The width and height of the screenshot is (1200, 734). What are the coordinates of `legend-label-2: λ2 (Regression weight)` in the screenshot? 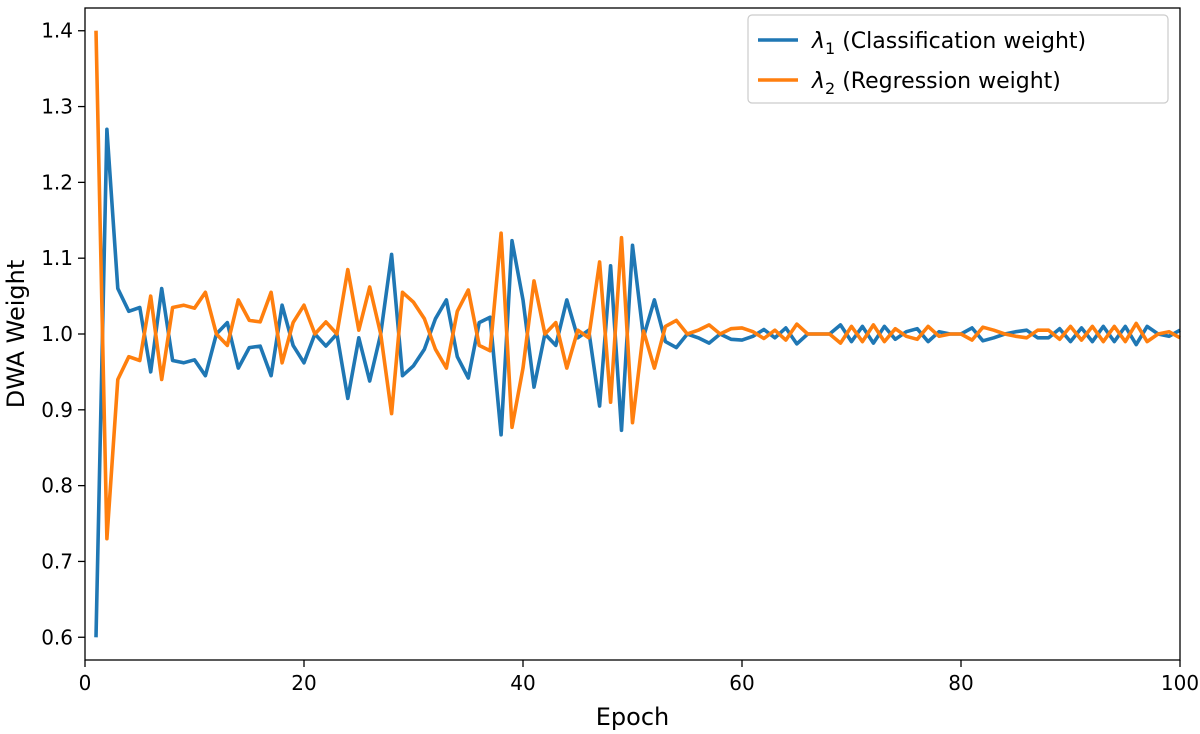 It's located at (936, 83).